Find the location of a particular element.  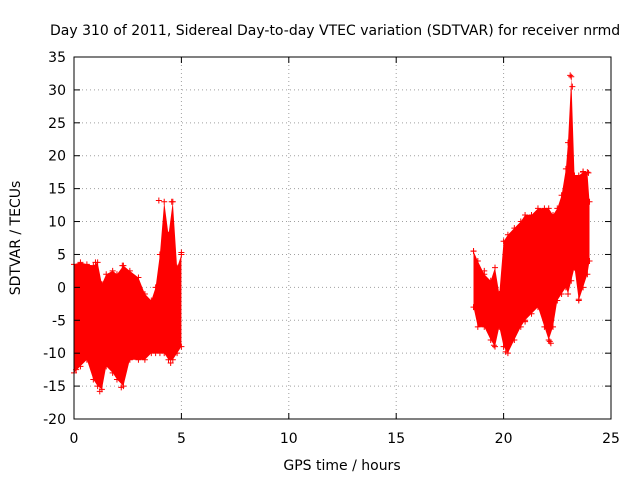

x-tick-label: 10 is located at coordinates (289, 439).